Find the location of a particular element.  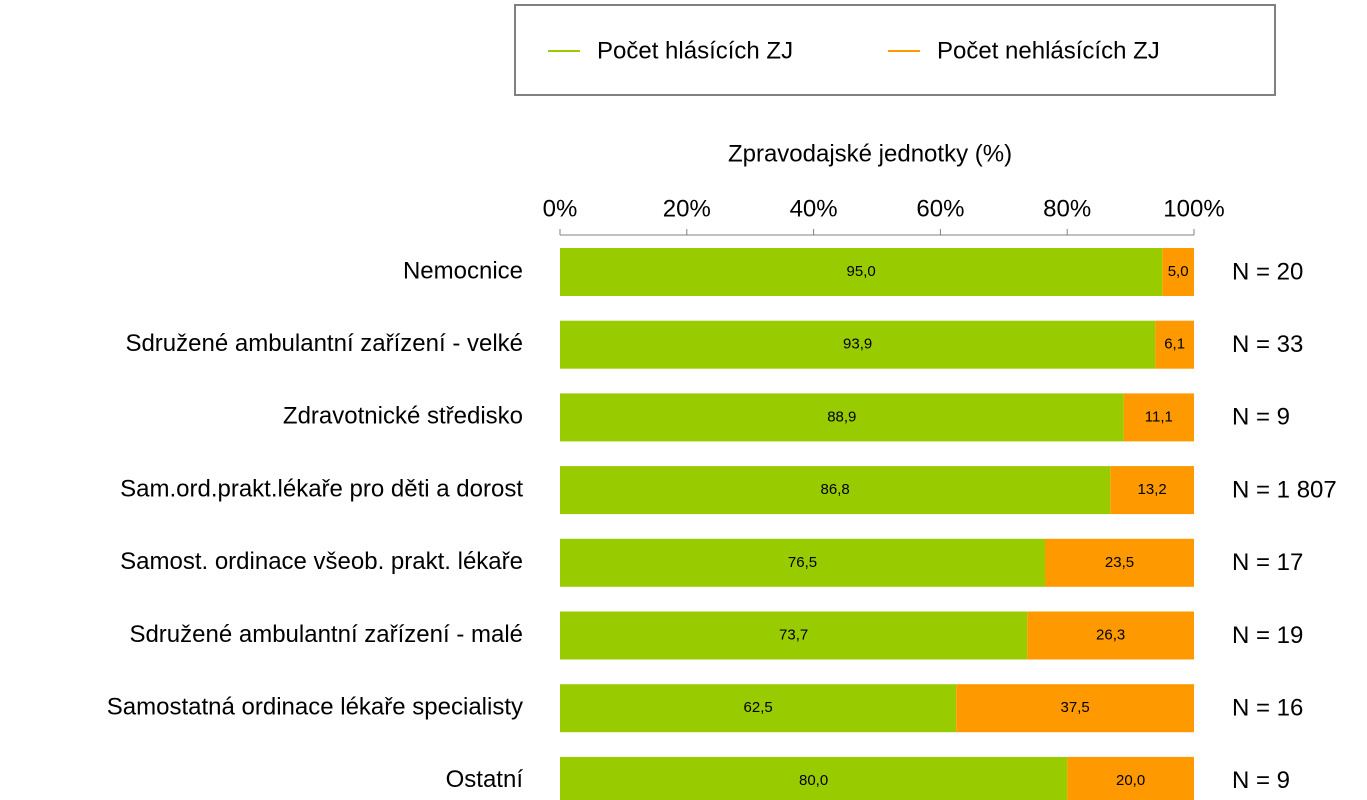

value-label: 86,8 is located at coordinates (835, 489).